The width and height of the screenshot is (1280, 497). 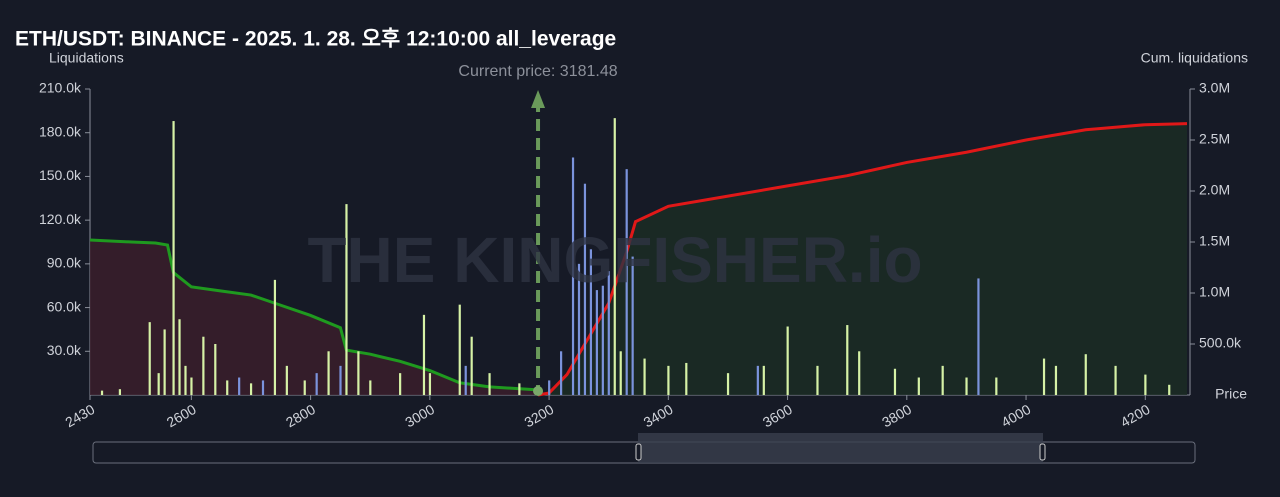 What do you see at coordinates (314, 315) in the screenshot?
I see `cumulative-line` at bounding box center [314, 315].